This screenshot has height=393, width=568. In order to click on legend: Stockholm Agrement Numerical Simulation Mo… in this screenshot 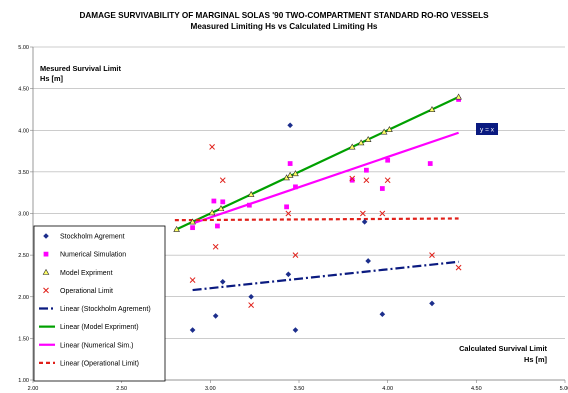, I will do `click(99, 303)`.